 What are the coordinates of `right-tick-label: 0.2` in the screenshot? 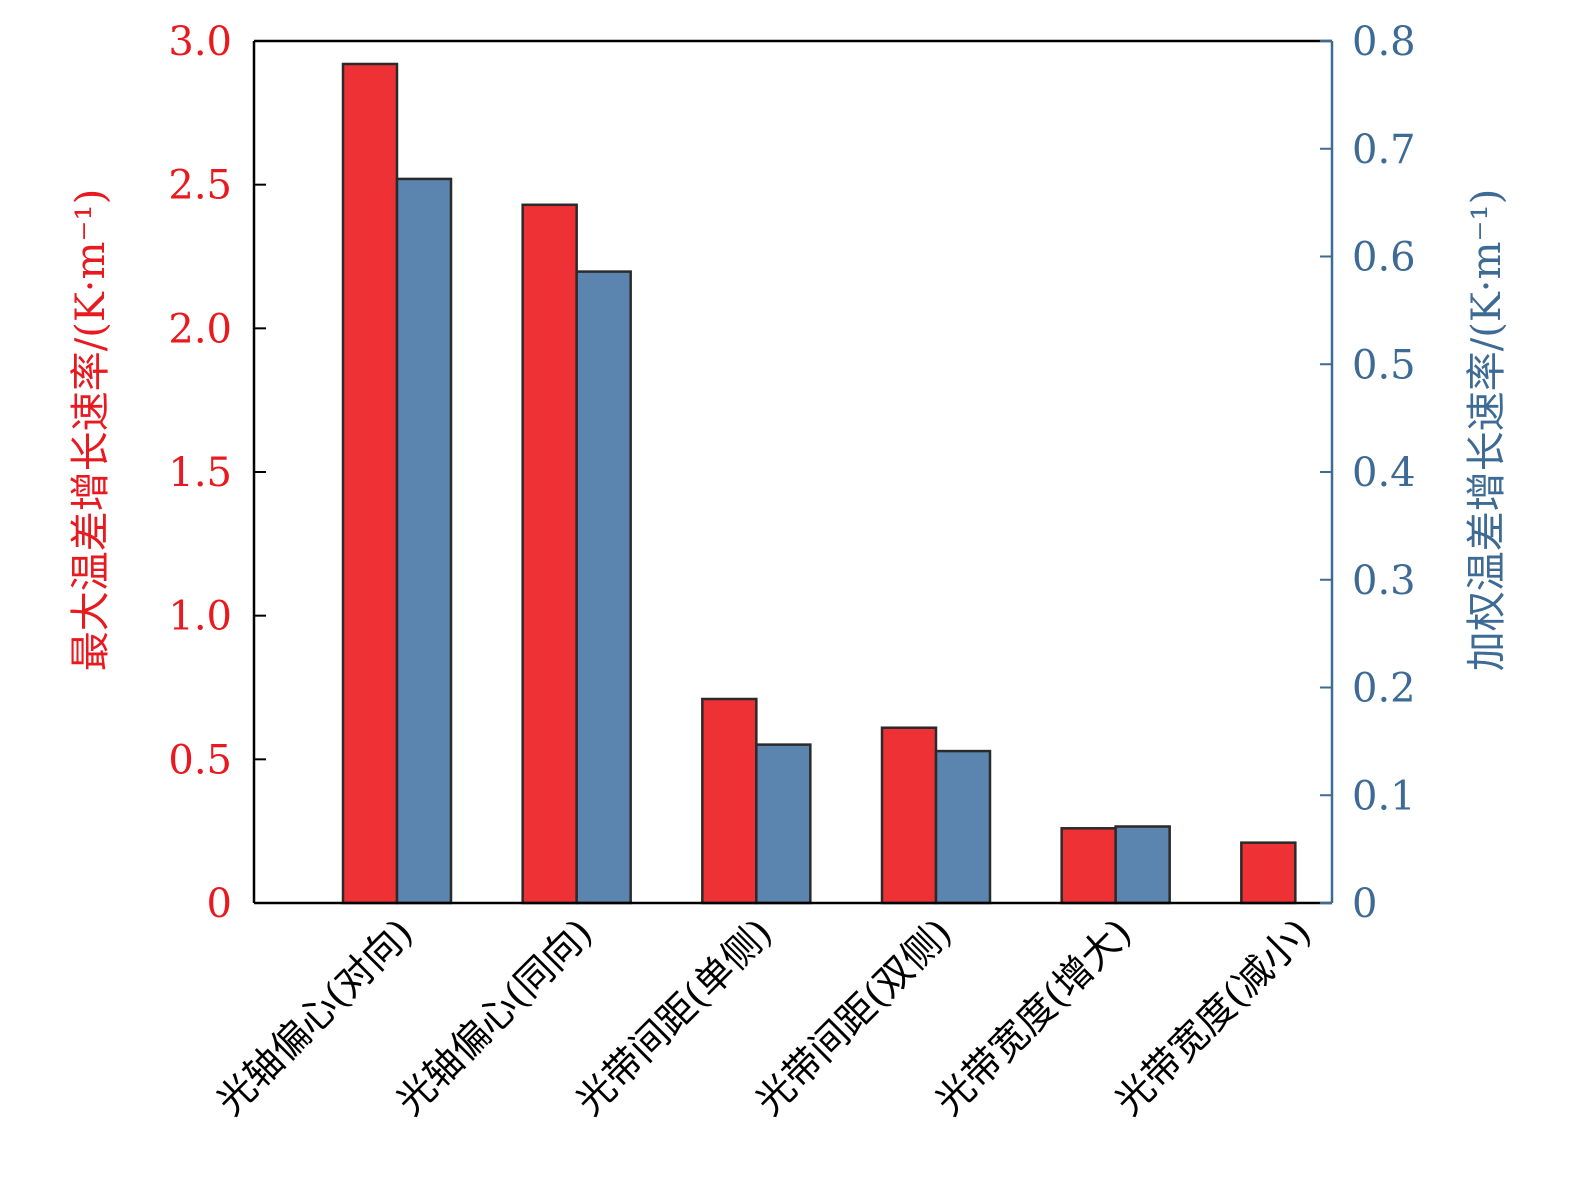 It's located at (1384, 689).